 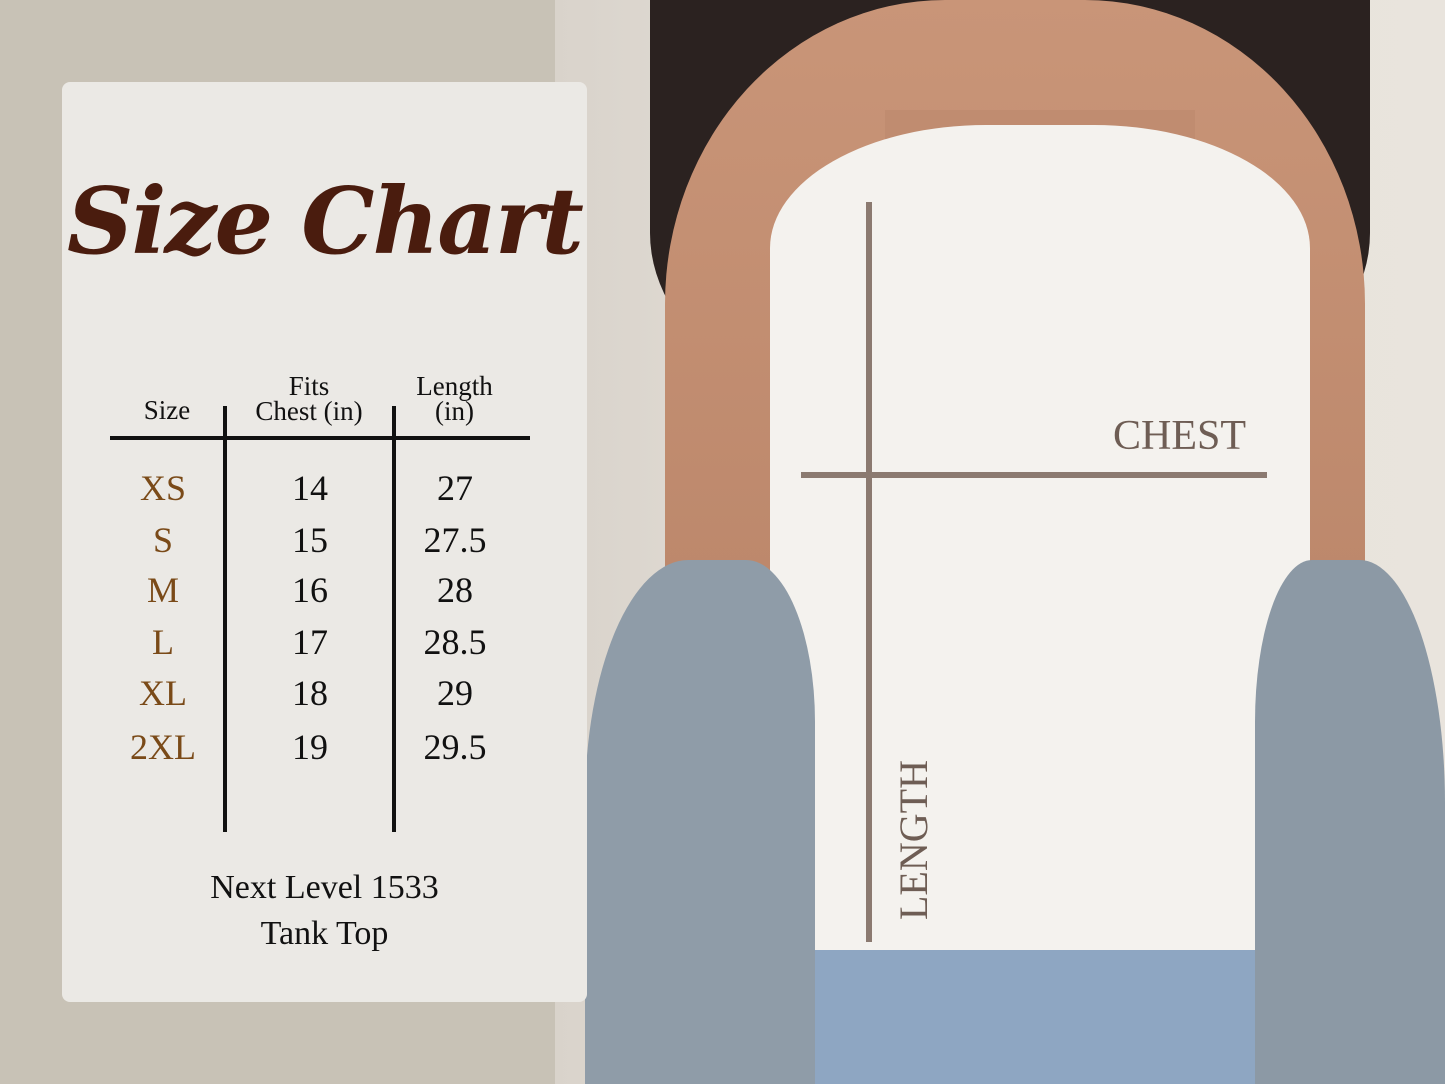 I want to click on cardigan-right, so click(x=1350, y=822).